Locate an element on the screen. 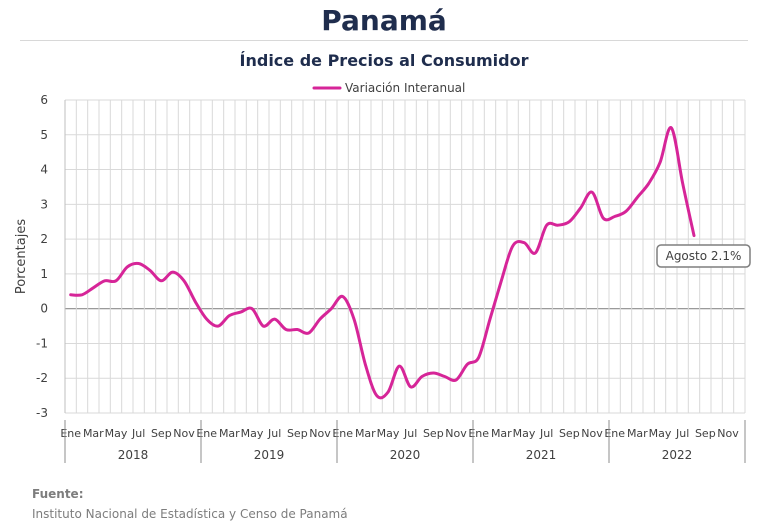 The width and height of the screenshot is (768, 526). y-tick-label: 5 is located at coordinates (44, 135).